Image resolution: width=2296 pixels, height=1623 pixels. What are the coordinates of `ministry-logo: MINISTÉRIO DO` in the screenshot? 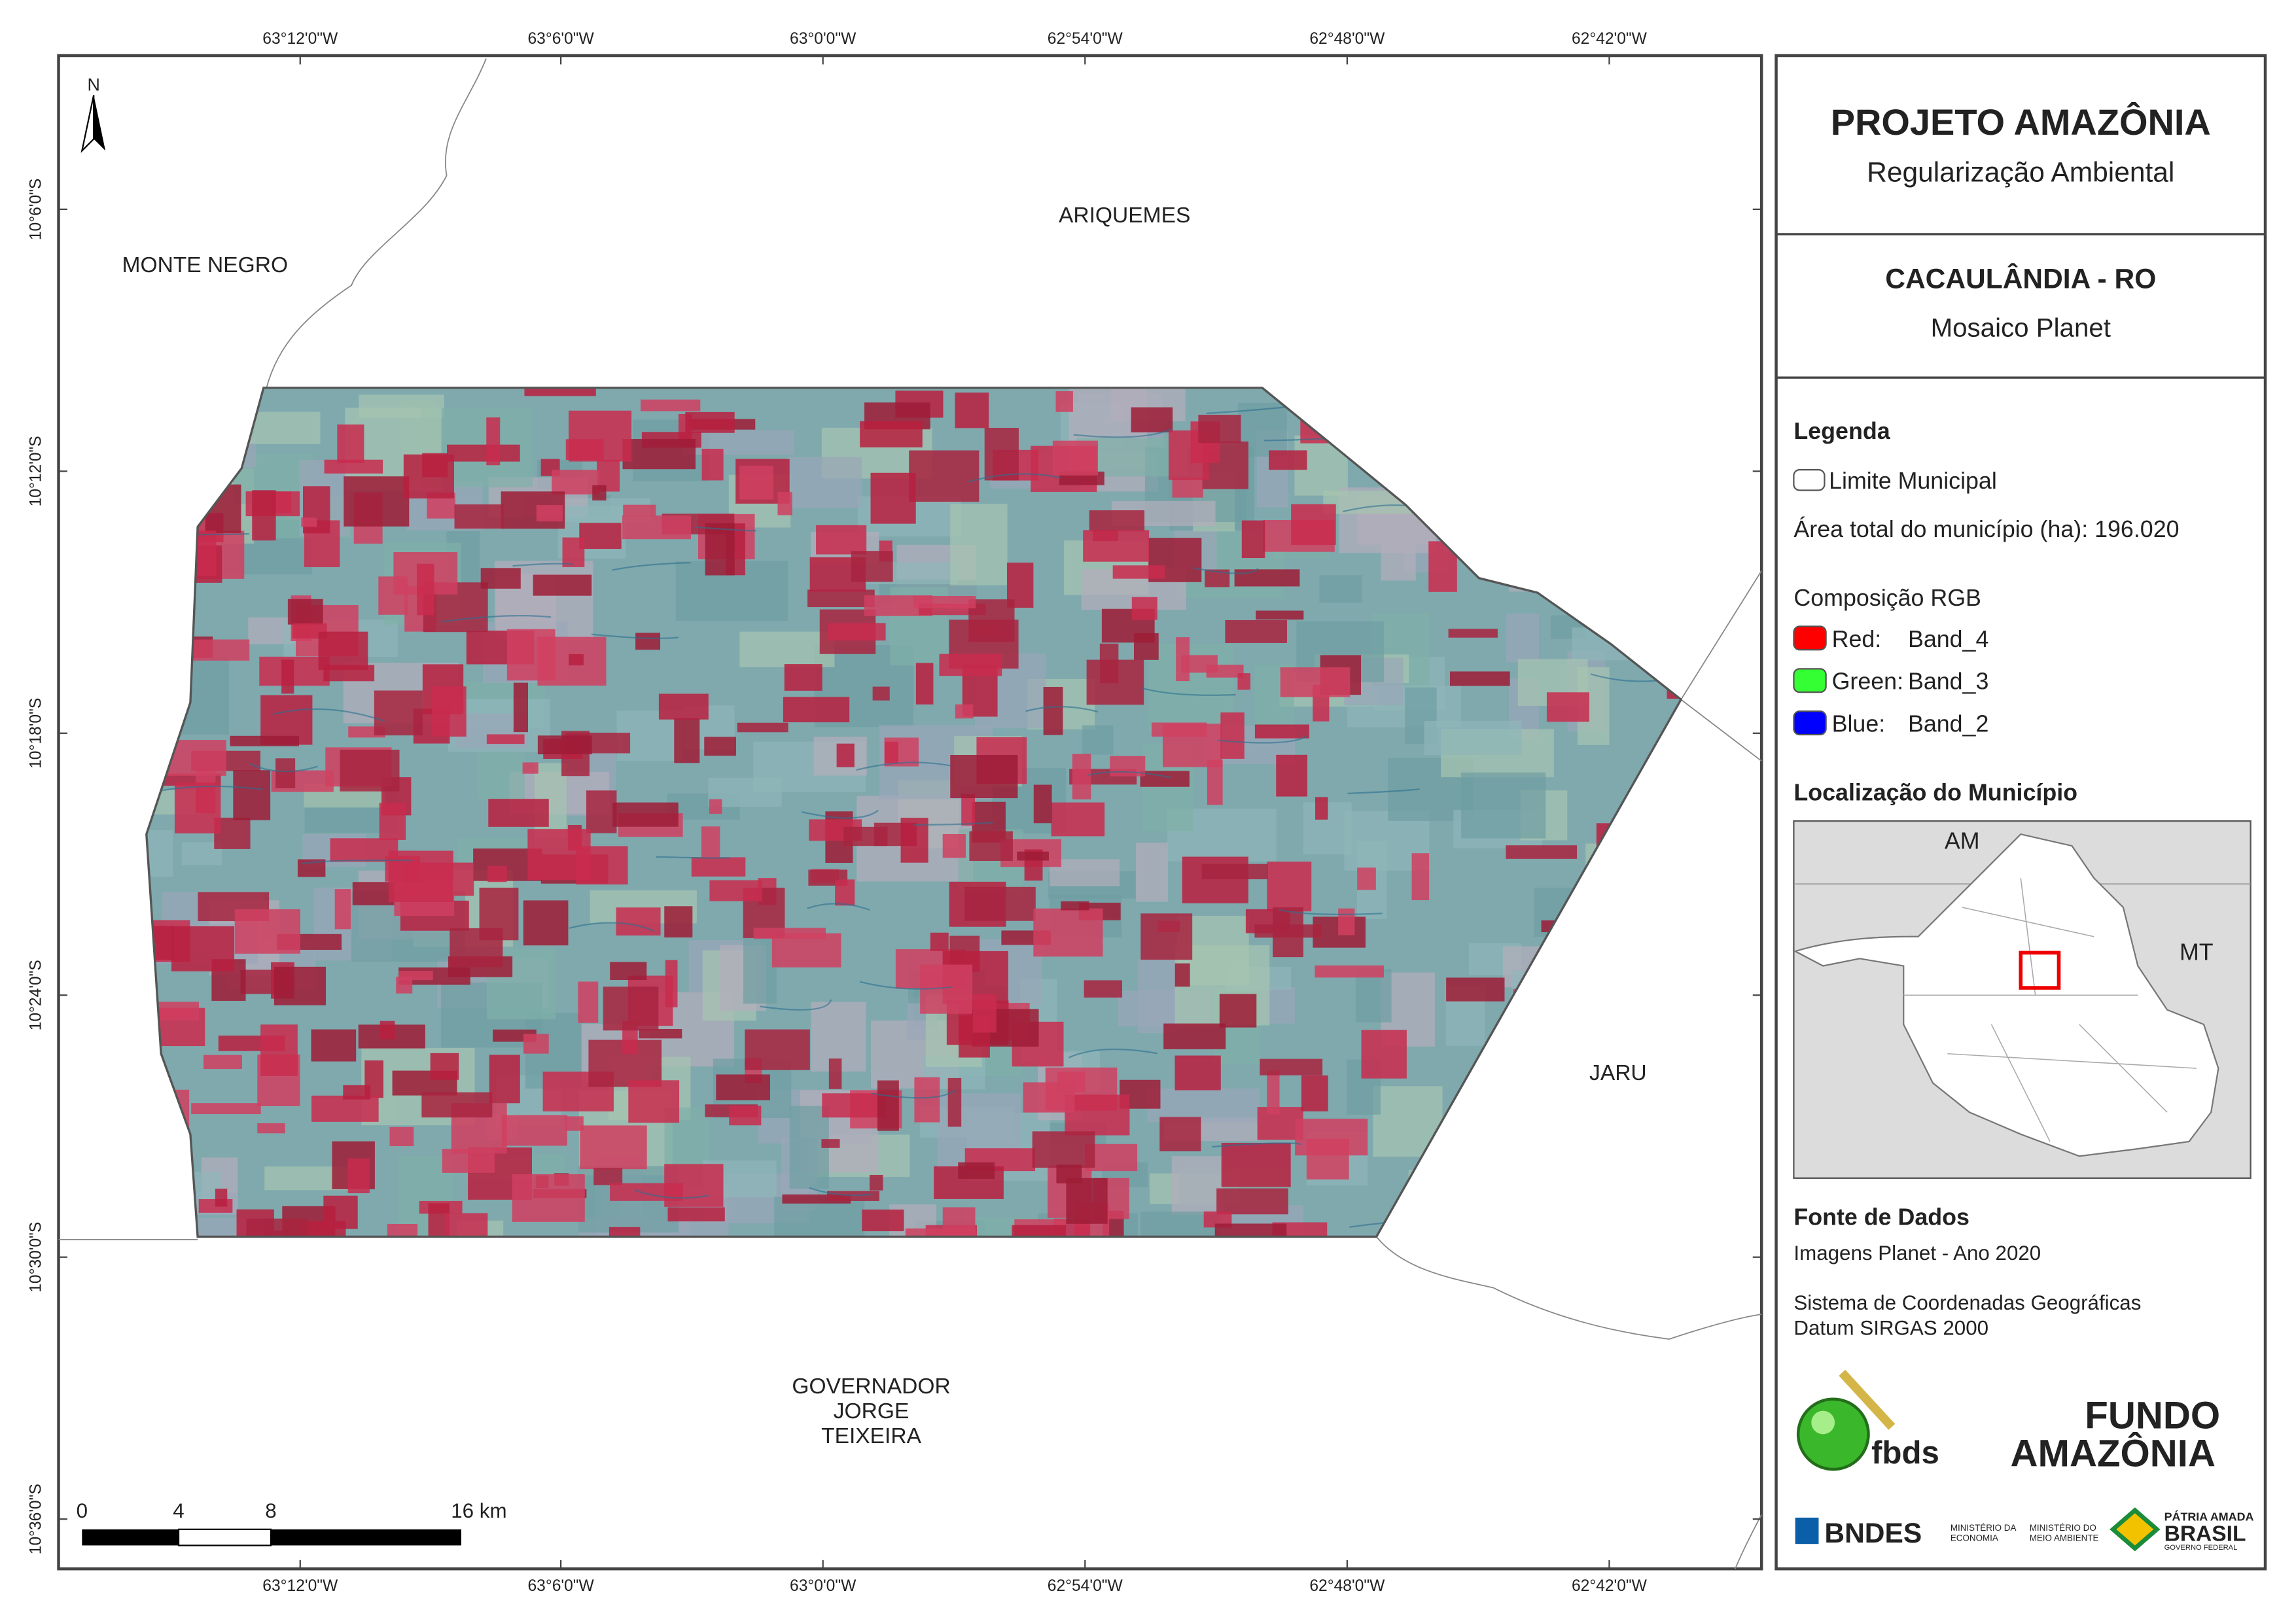 It's located at (2063, 1528).